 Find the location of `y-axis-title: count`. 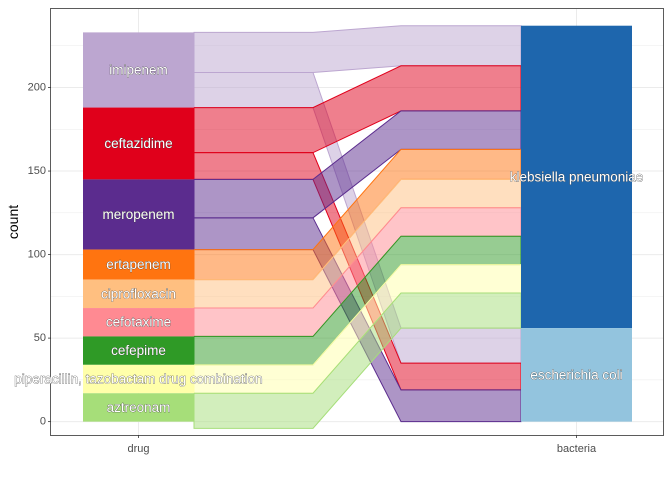

y-axis-title: count is located at coordinates (13, 222).